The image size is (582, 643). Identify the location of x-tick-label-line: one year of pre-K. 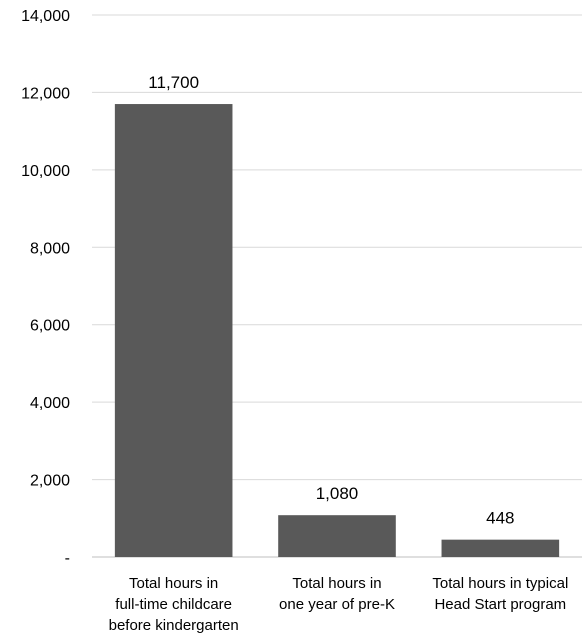
(337, 604).